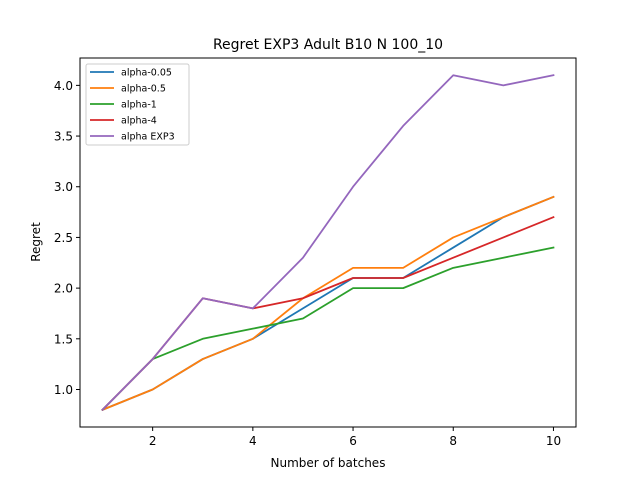 The width and height of the screenshot is (640, 480). I want to click on y-tick-label: 1.5, so click(63, 339).